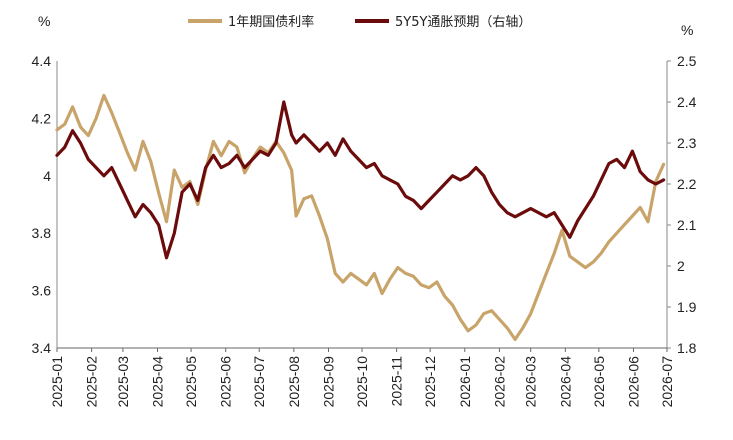 This screenshot has height=440, width=733. Describe the element at coordinates (531, 382) in the screenshot. I see `x-tick-label: 2026-03` at that location.